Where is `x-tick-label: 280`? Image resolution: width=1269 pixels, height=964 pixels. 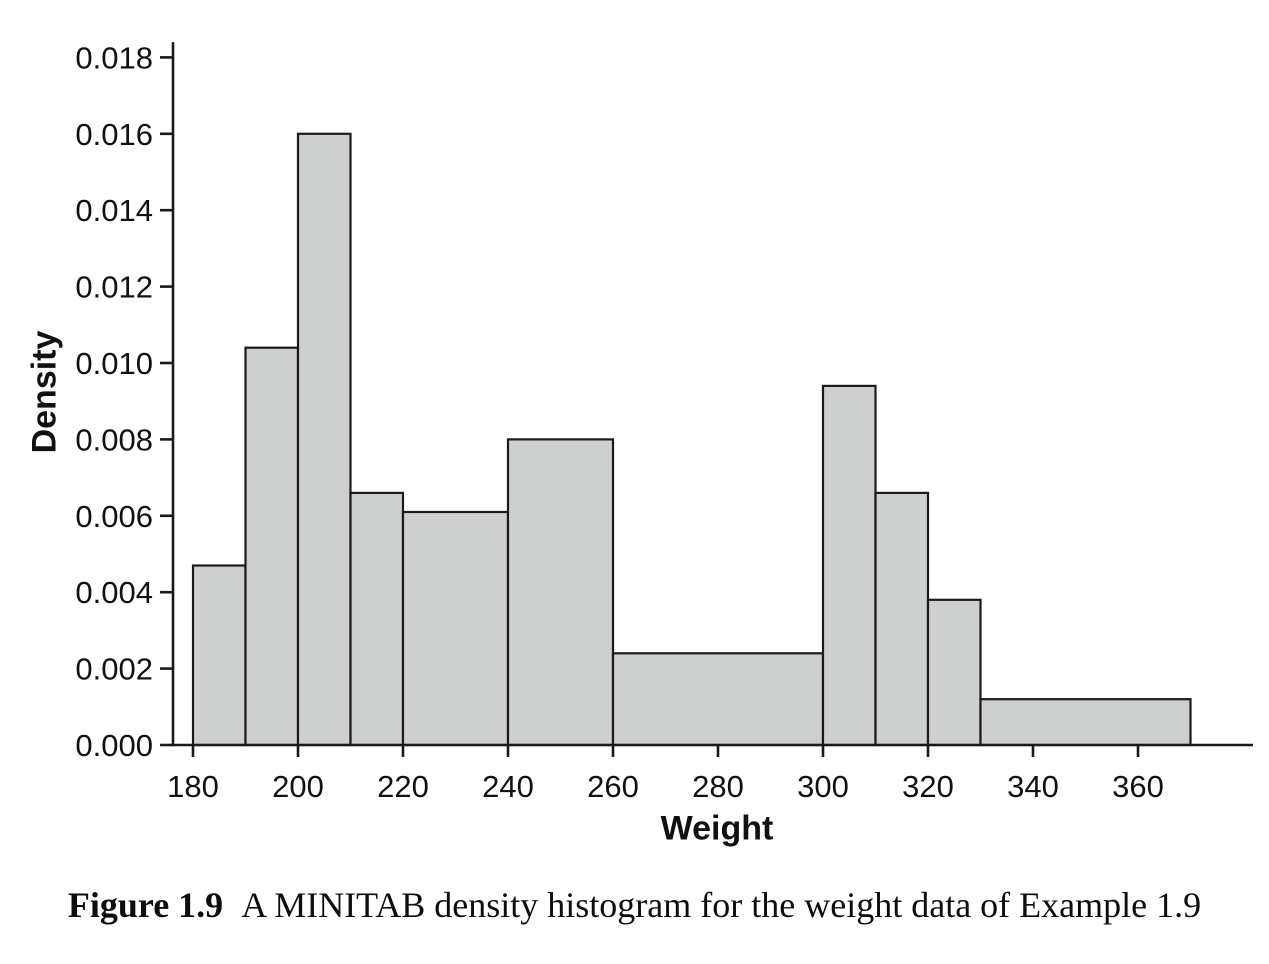
x-tick-label: 280 is located at coordinates (718, 786).